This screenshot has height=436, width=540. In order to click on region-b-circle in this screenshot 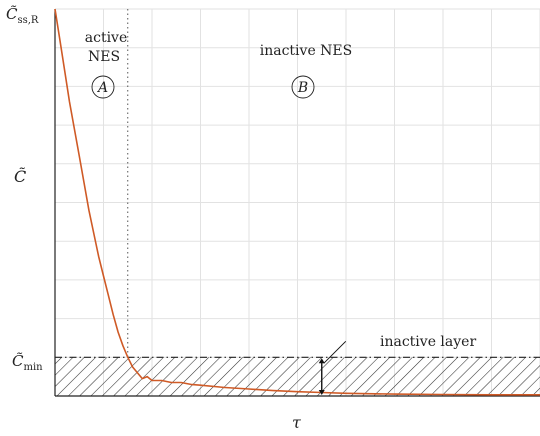, I will do `click(303, 87)`.